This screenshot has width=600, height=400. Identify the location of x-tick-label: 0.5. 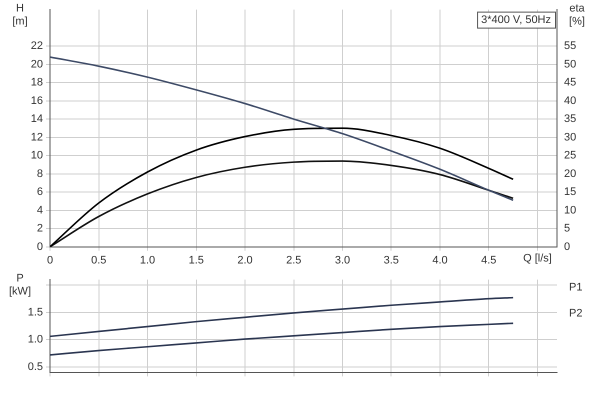
(98, 260).